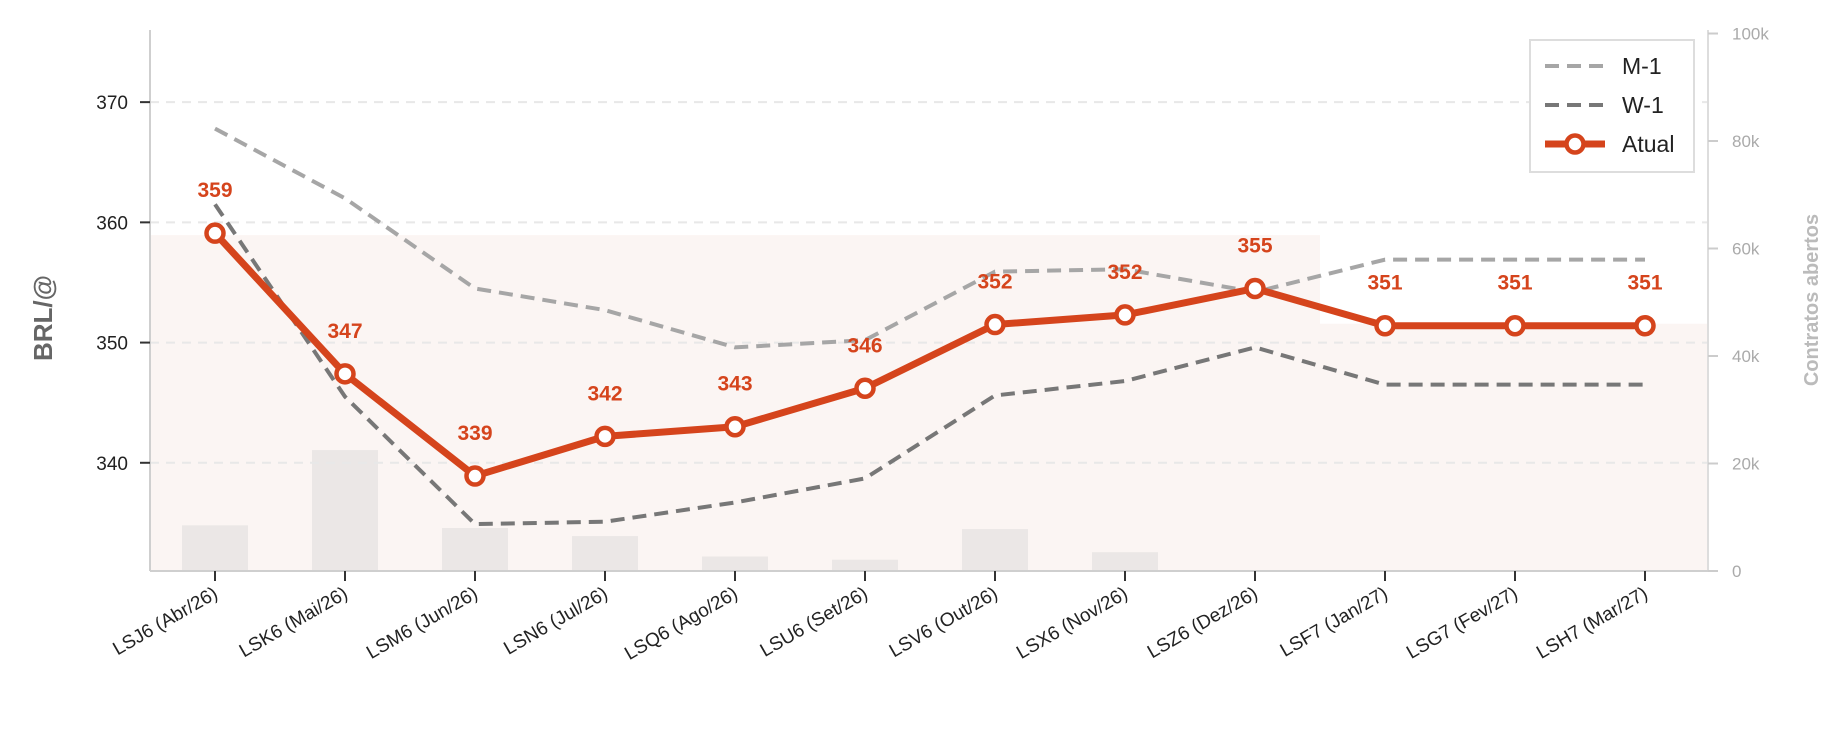 This screenshot has height=735, width=1846. Describe the element at coordinates (474, 433) in the screenshot. I see `data-label: 339` at that location.